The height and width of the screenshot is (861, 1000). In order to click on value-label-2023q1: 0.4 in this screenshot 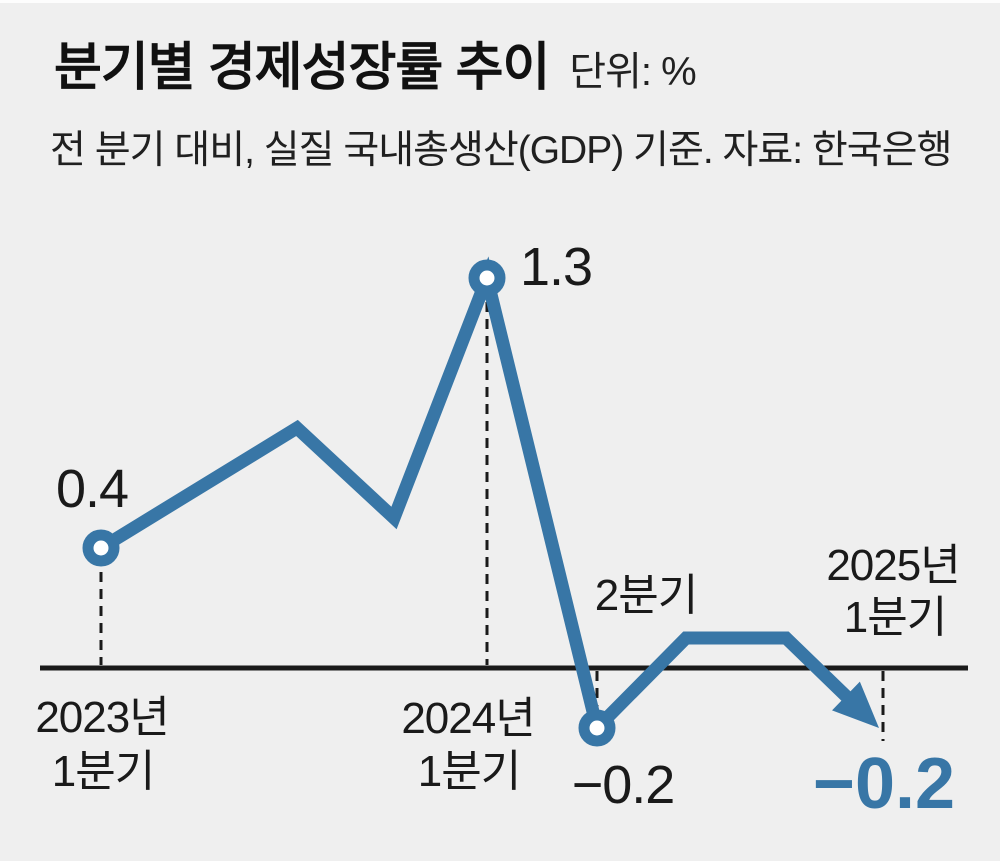, I will do `click(92, 489)`.